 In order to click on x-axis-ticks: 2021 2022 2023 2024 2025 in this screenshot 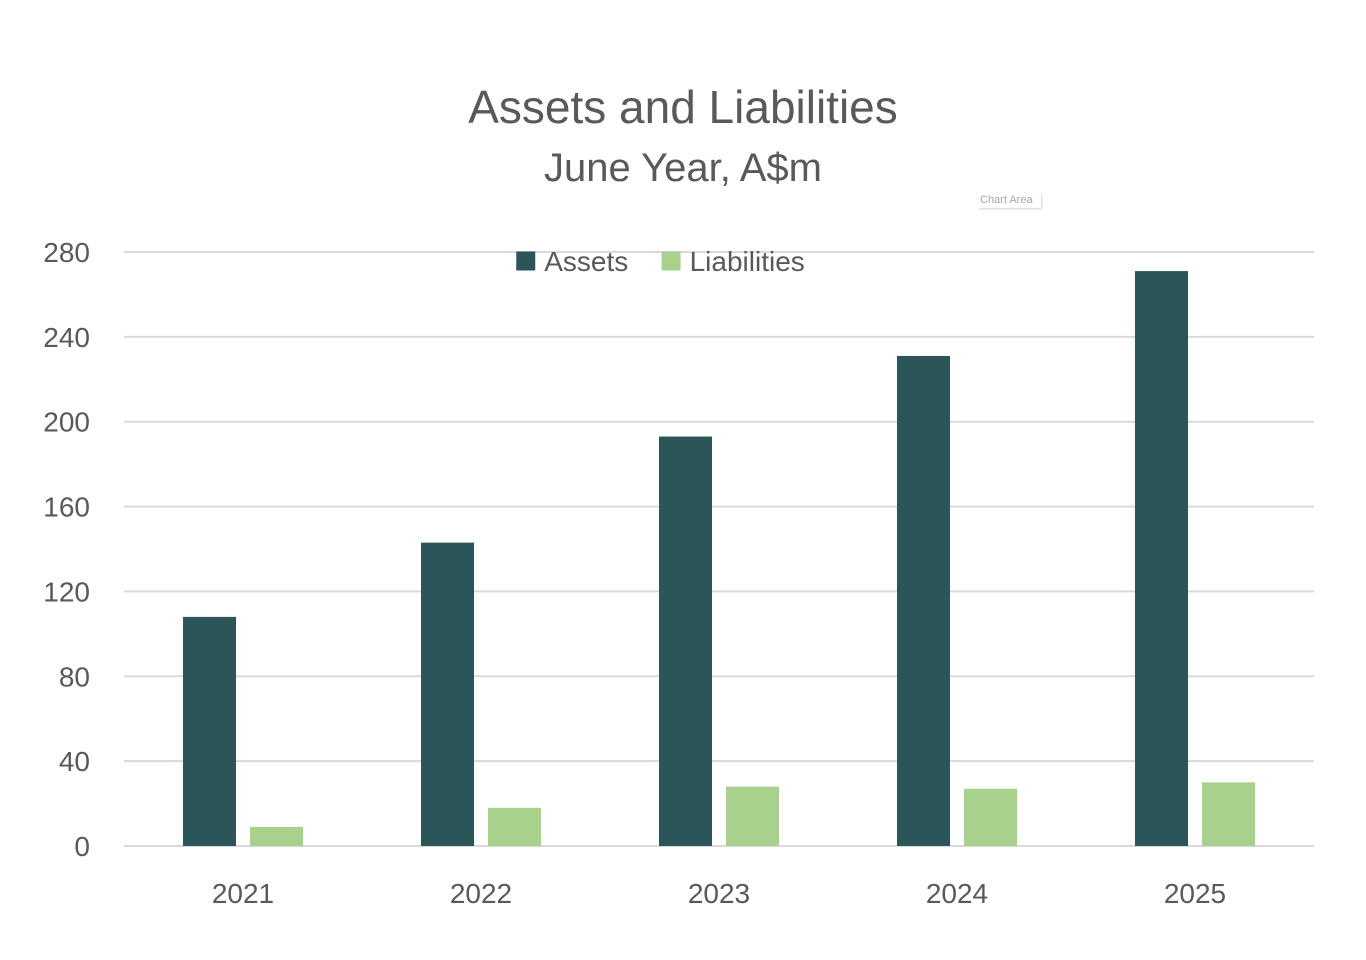, I will do `click(719, 893)`.